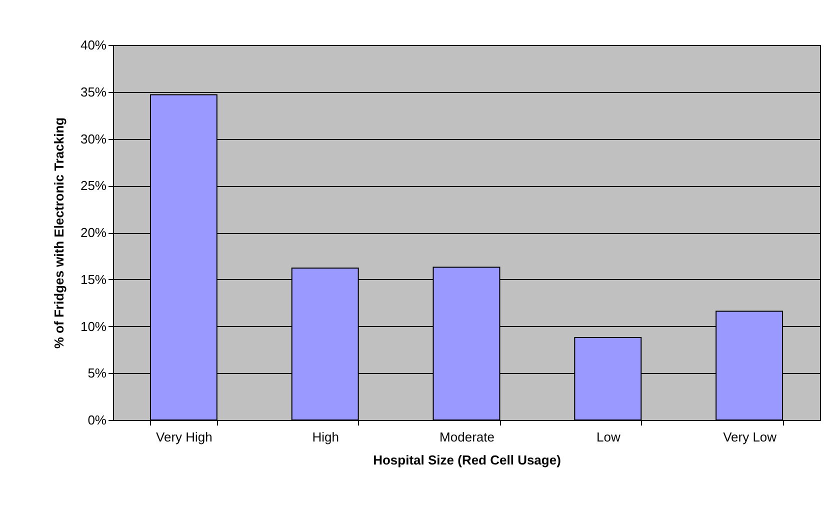 This screenshot has width=832, height=511. I want to click on y-tick-label: 30%, so click(93, 138).